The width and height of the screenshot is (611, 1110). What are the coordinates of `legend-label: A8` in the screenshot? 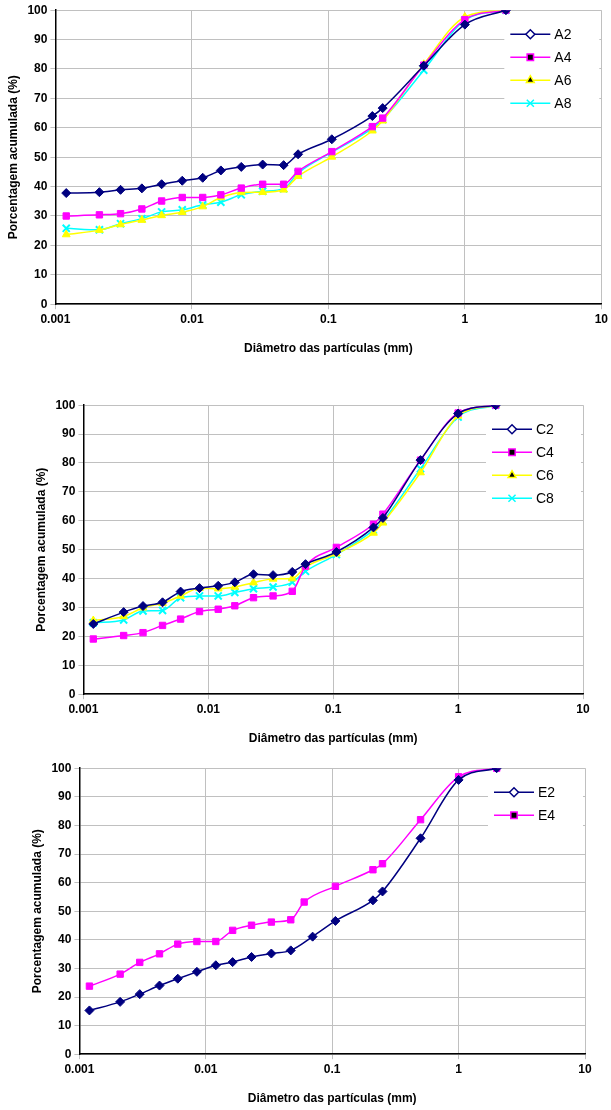 It's located at (563, 103).